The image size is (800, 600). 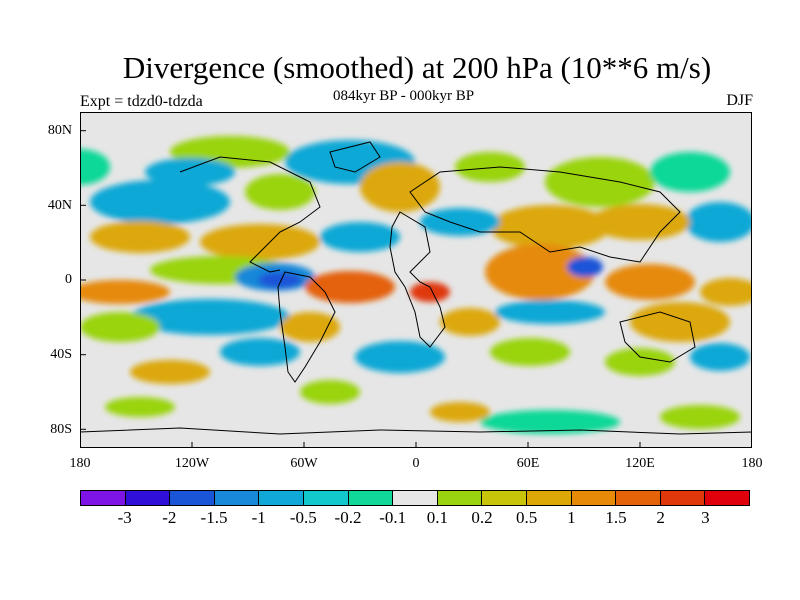 I want to click on colorbar-label: 0.1, so click(x=437, y=517).